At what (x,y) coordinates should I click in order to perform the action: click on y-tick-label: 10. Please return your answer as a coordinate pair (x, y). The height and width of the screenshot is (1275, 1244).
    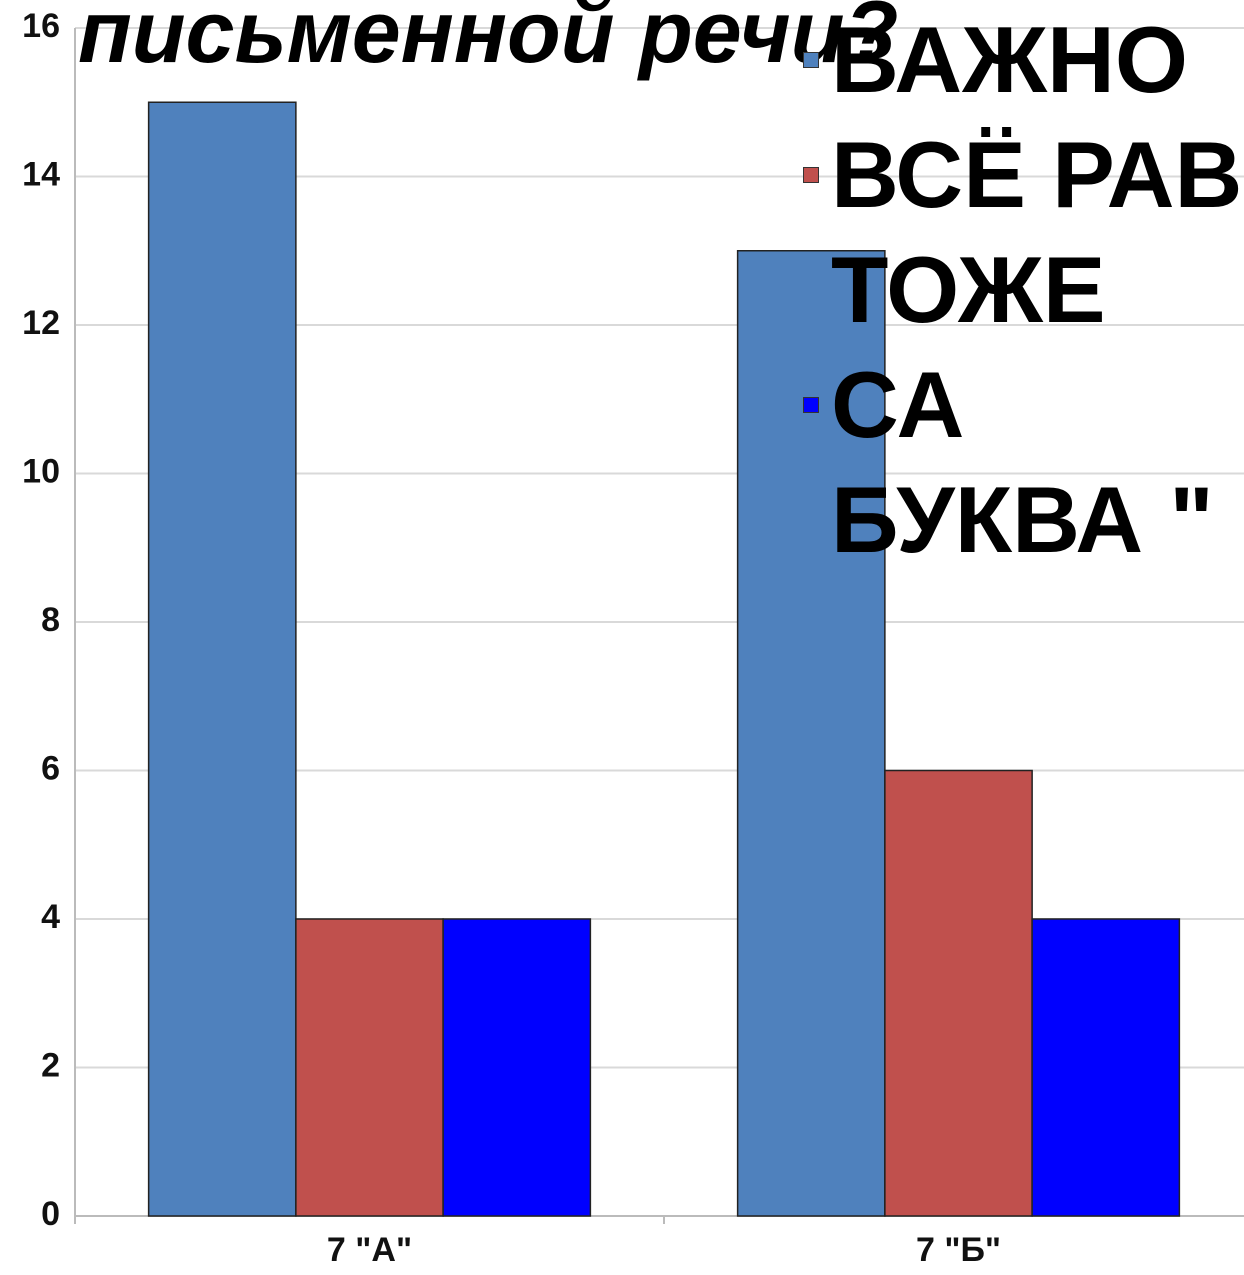
    Looking at the image, I should click on (41, 471).